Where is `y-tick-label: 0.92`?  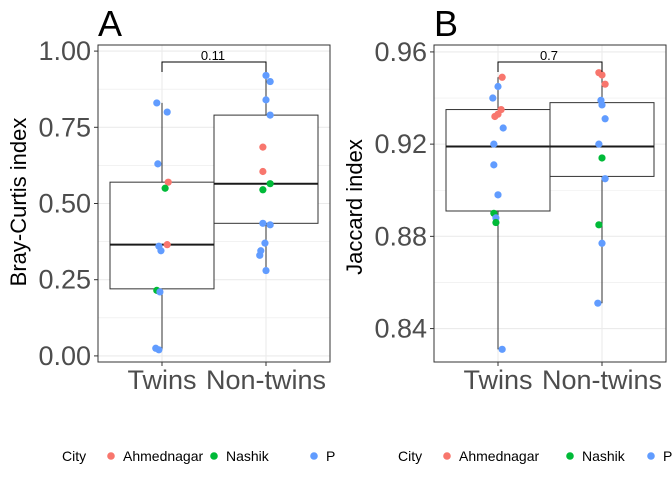 y-tick-label: 0.92 is located at coordinates (400, 144).